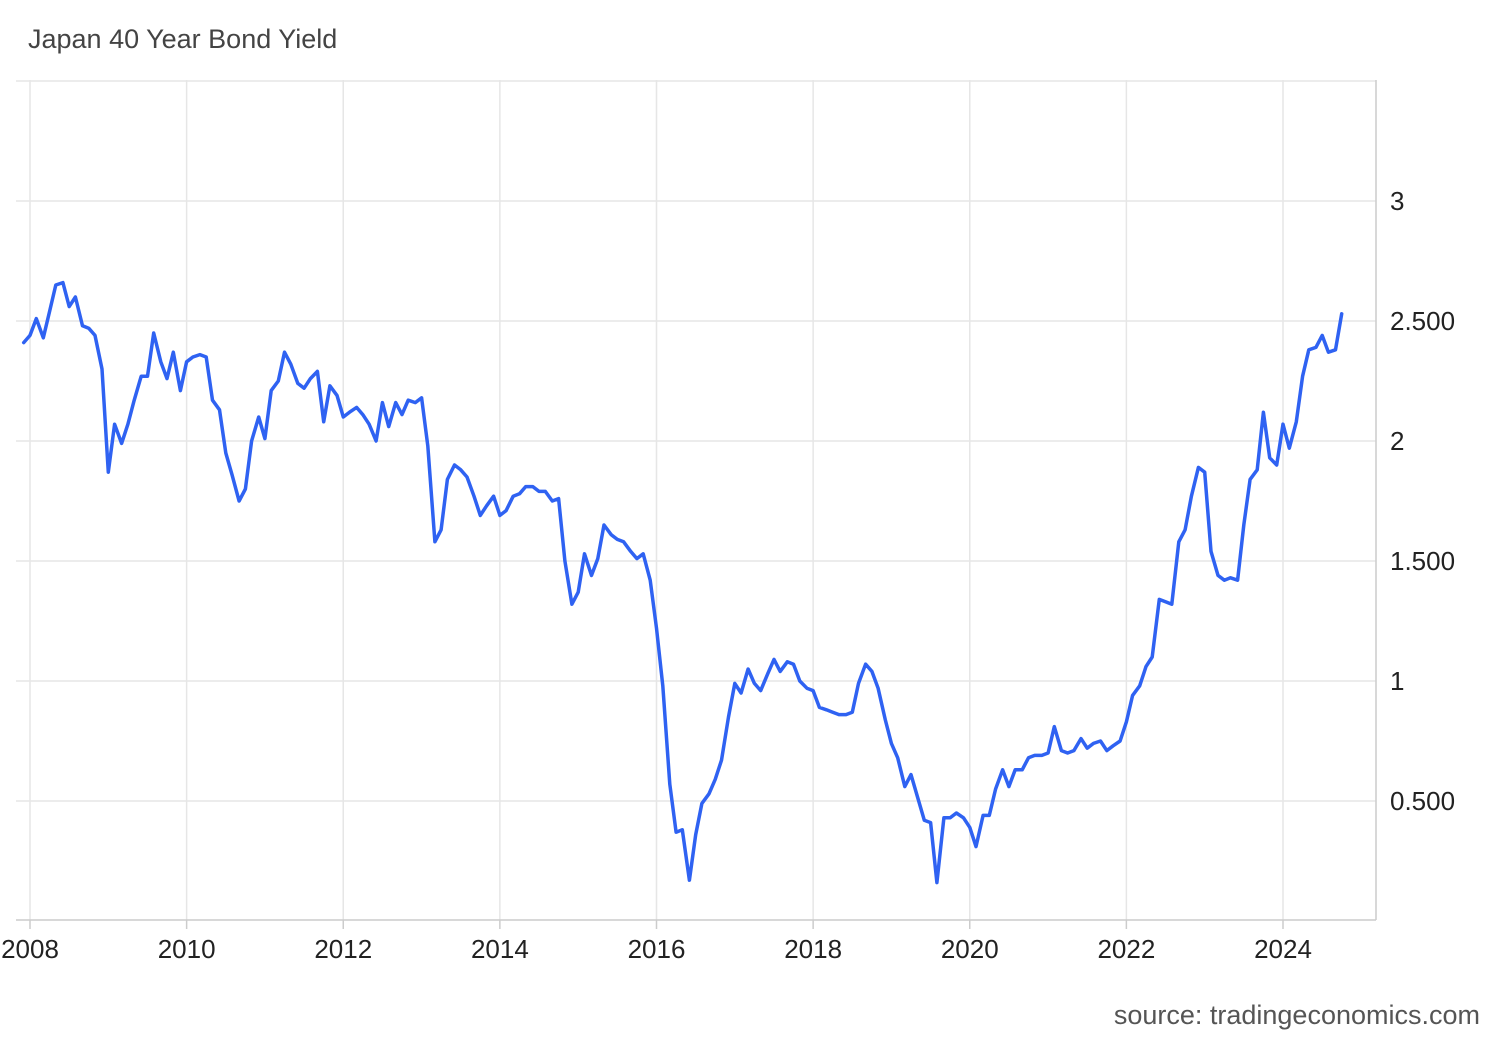 The image size is (1500, 1040). What do you see at coordinates (813, 949) in the screenshot?
I see `x-tick-label: 2018` at bounding box center [813, 949].